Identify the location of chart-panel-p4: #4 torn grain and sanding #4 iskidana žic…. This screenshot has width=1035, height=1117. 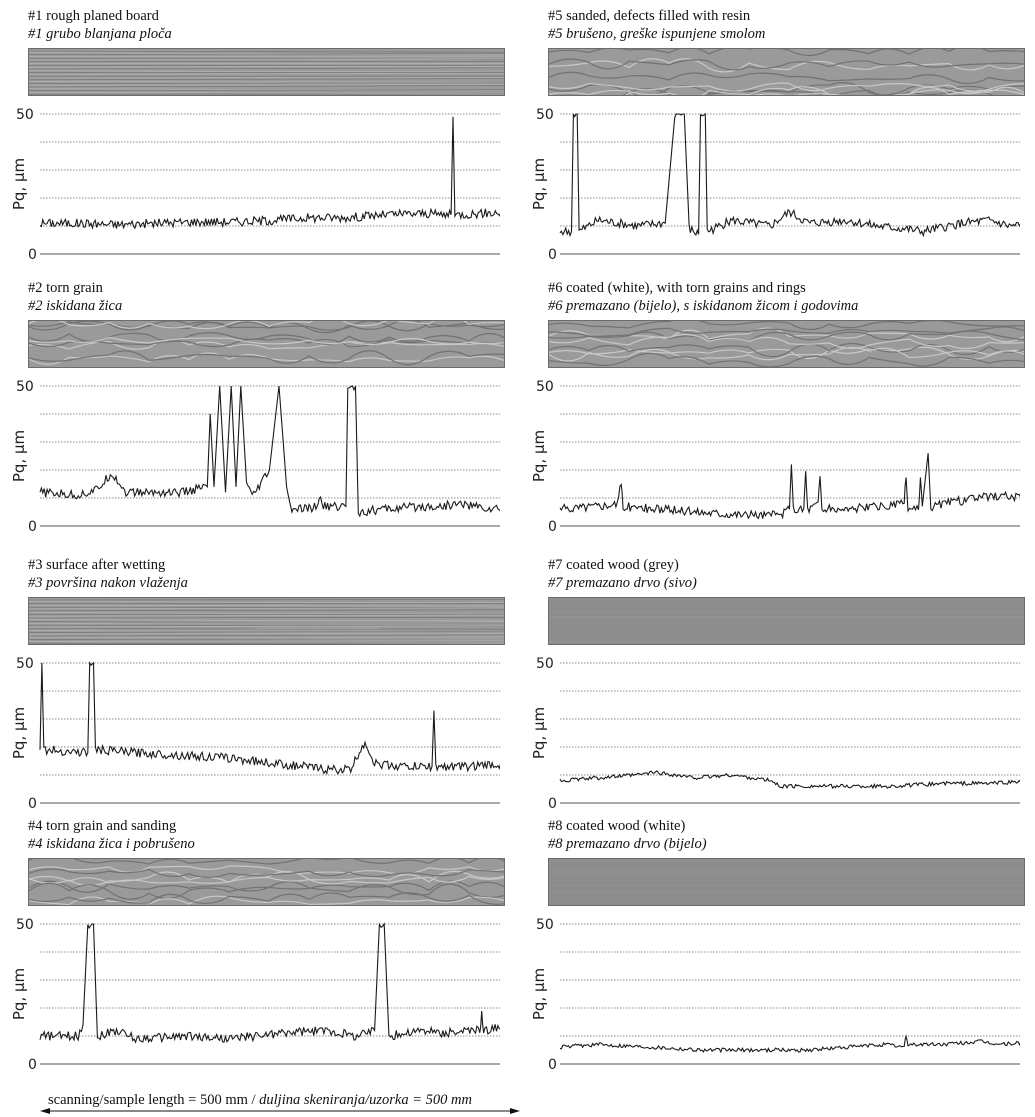
(252, 945).